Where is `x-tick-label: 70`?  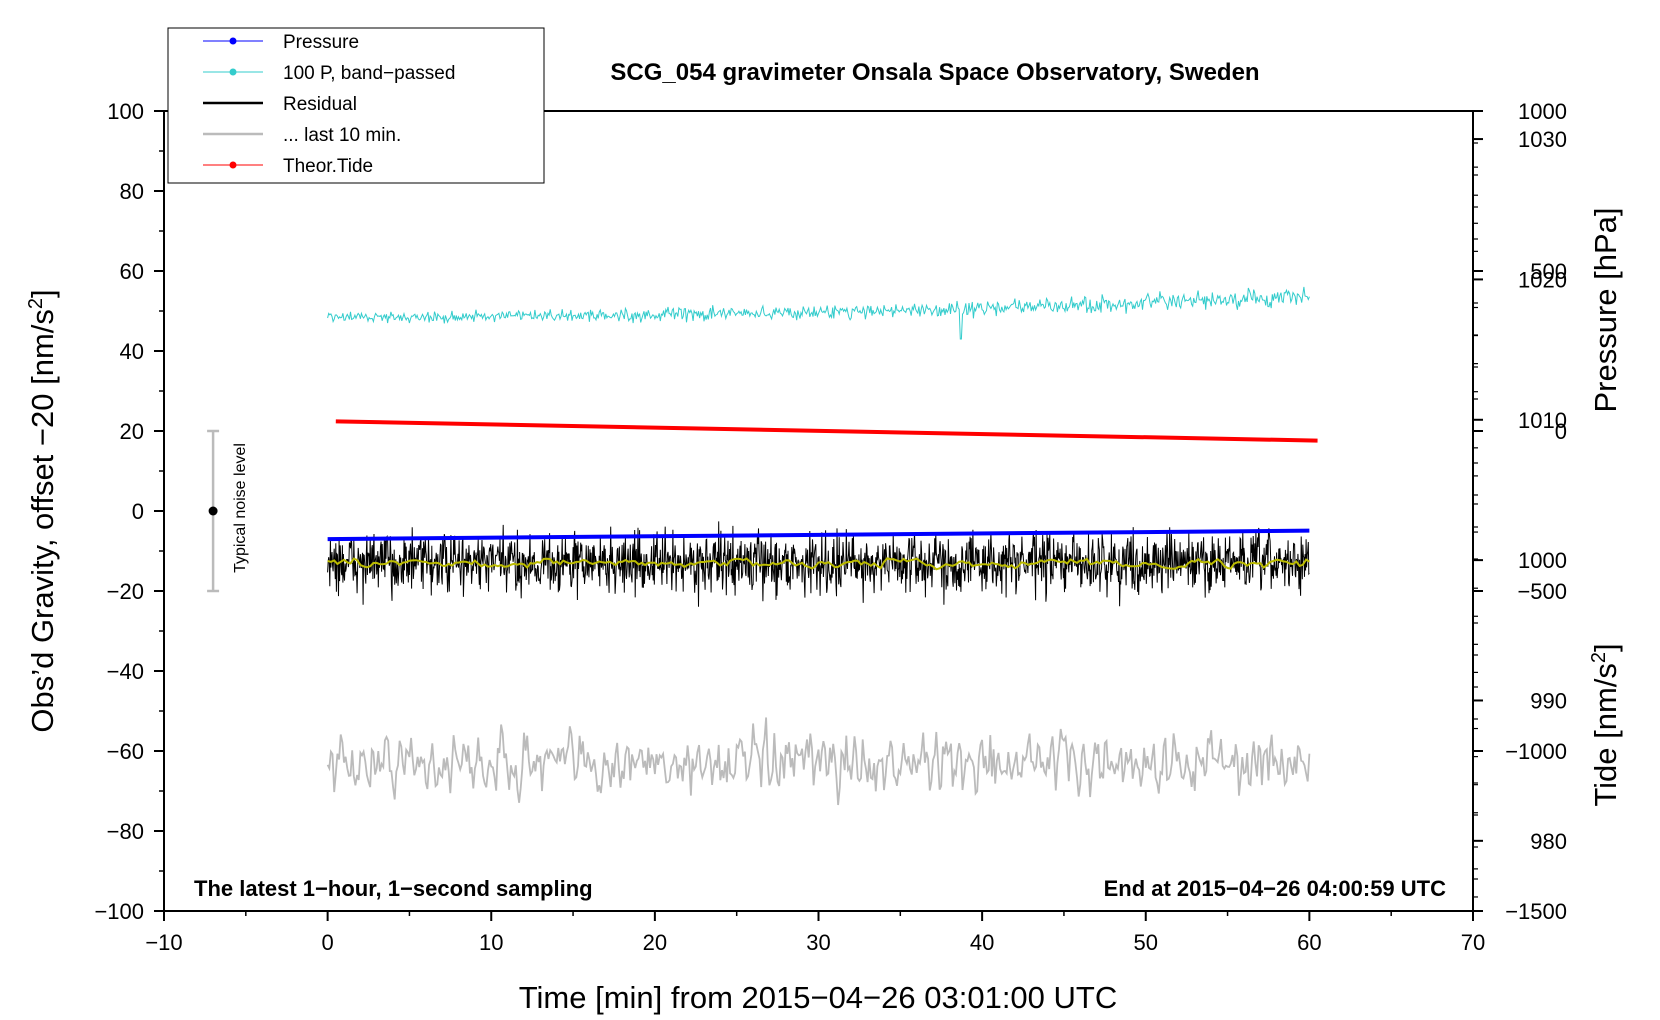 x-tick-label: 70 is located at coordinates (1473, 942).